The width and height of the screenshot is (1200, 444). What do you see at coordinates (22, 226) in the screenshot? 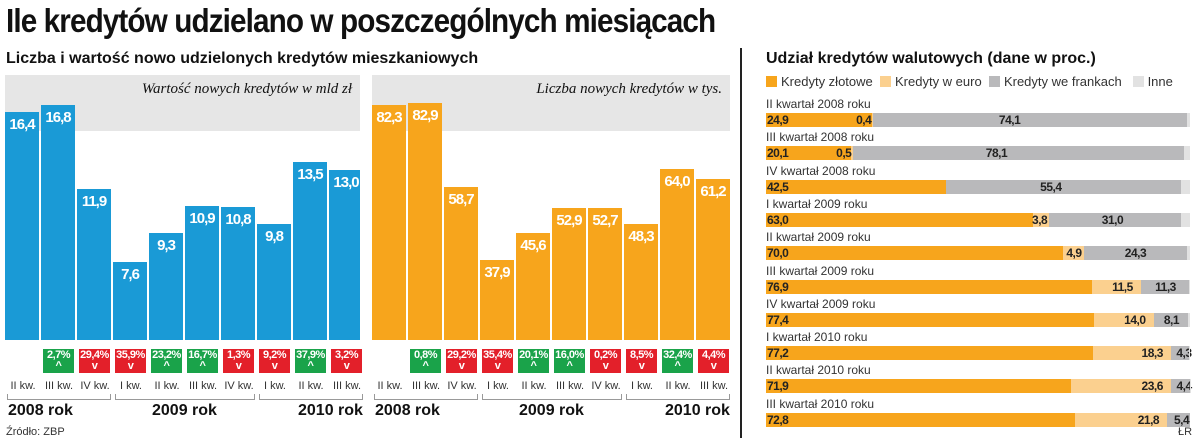
I see `bar: 16,4` at bounding box center [22, 226].